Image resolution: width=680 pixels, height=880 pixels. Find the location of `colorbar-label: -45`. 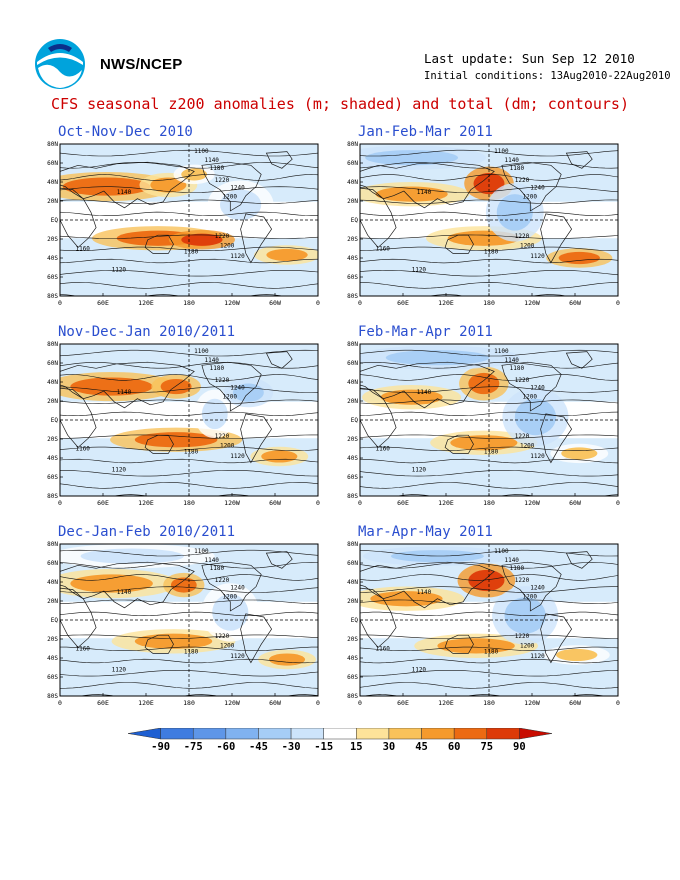

colorbar-label: -45 is located at coordinates (258, 747).